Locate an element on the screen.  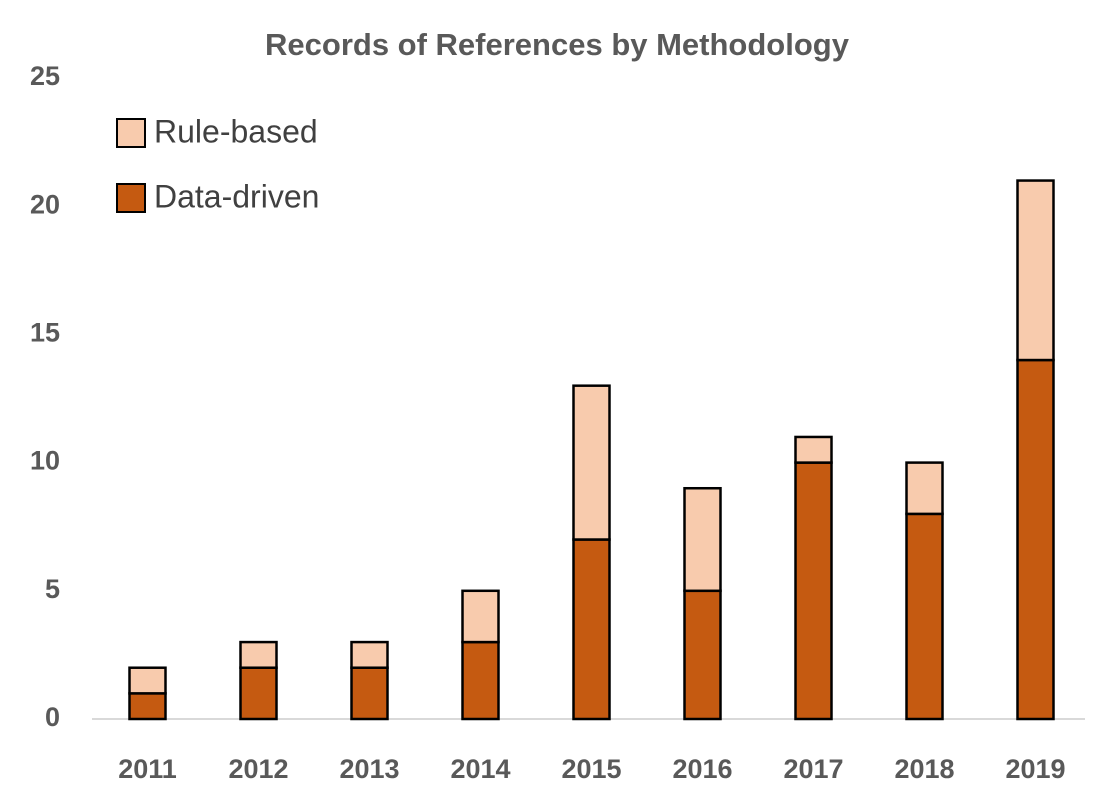
x-tick-label: 2014 is located at coordinates (480, 769).